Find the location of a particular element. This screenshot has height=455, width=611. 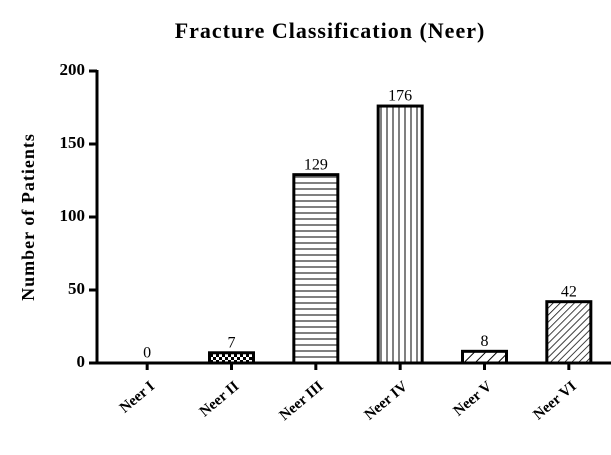

data-label: 176 is located at coordinates (400, 96).